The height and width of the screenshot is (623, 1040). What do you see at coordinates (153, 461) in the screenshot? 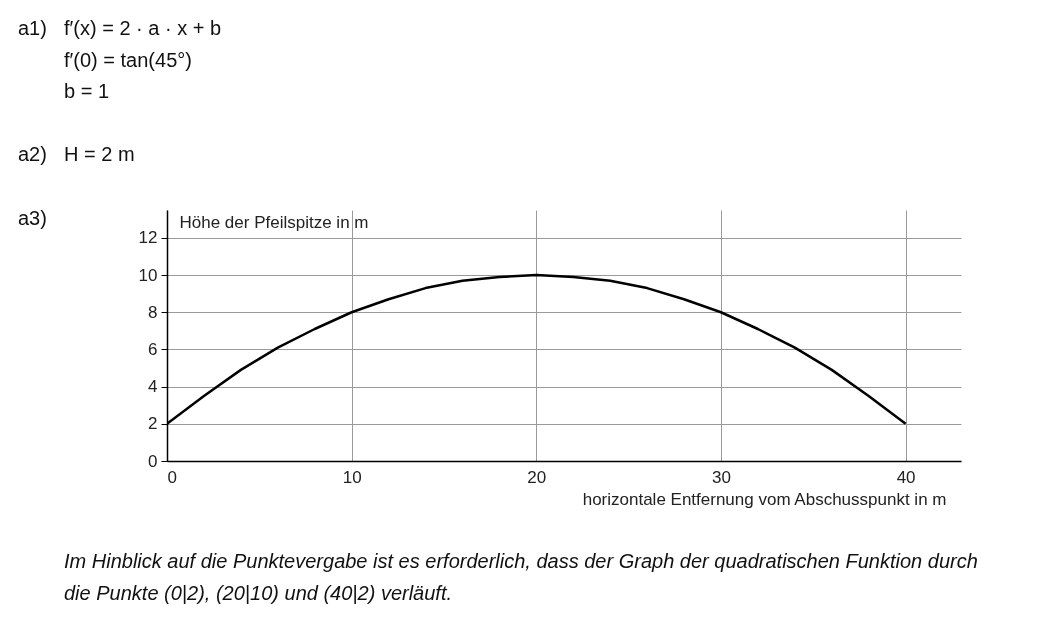
I see `y-tick-label: 0` at bounding box center [153, 461].